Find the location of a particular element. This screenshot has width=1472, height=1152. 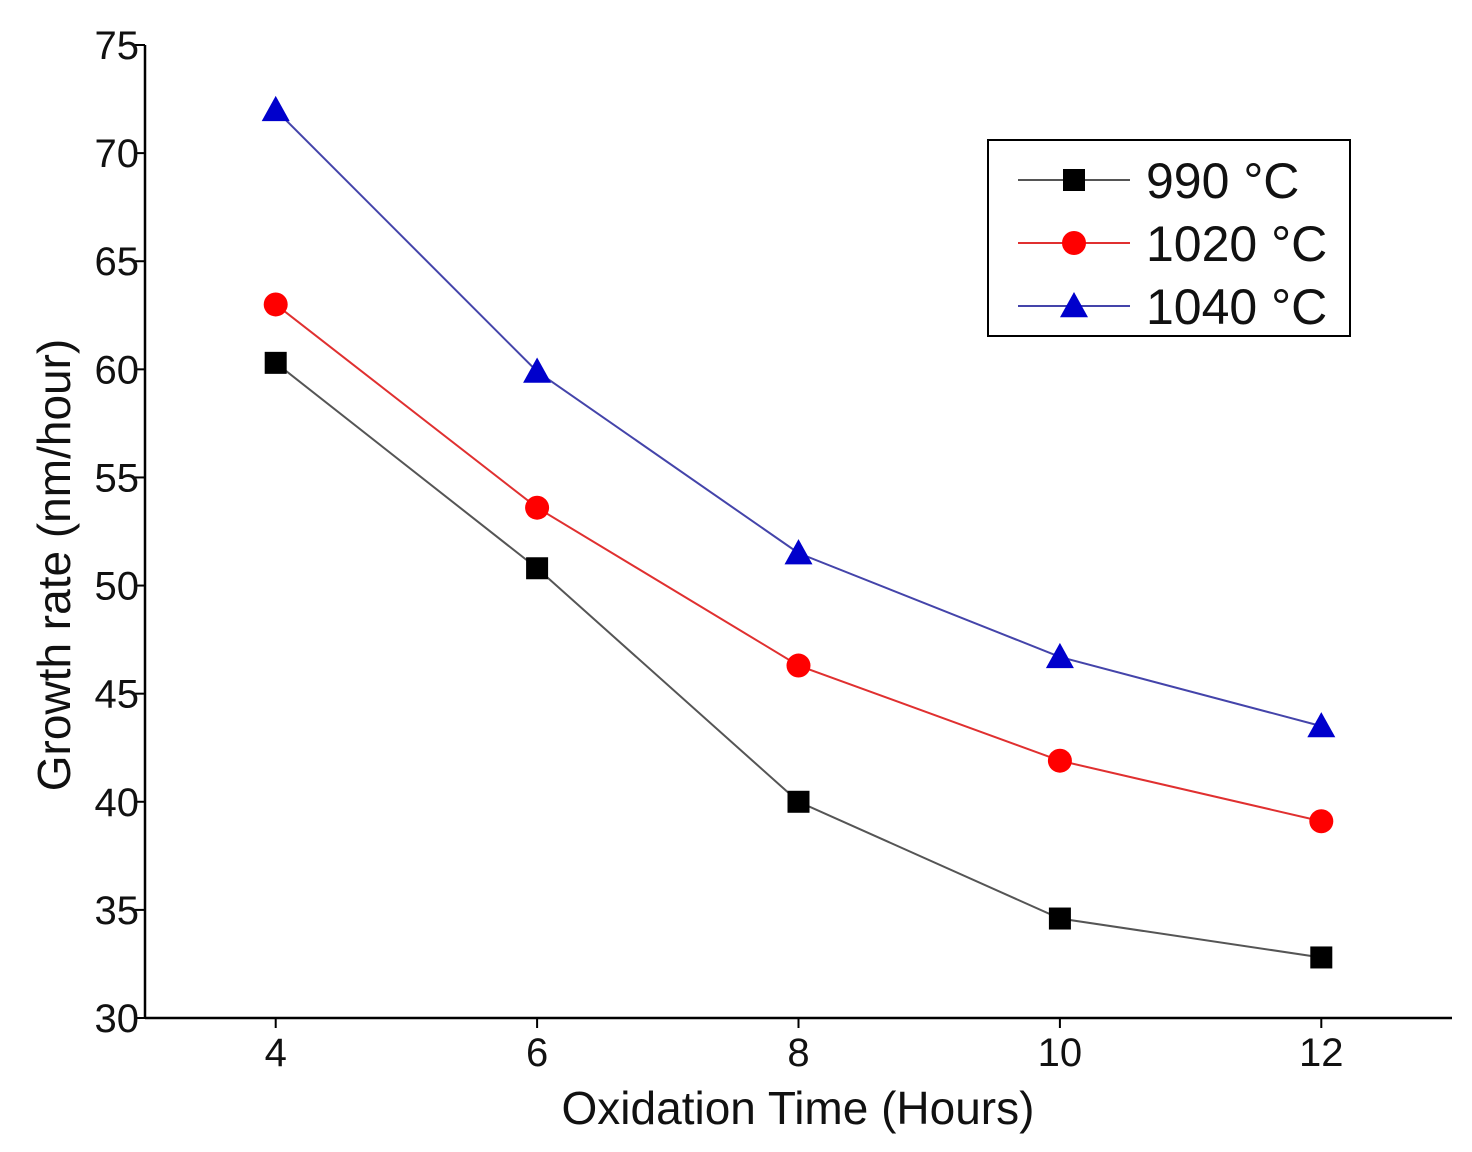

y-ticks: 30 35 40 45 50 55 60 65 70 75 is located at coordinates (120, 532).